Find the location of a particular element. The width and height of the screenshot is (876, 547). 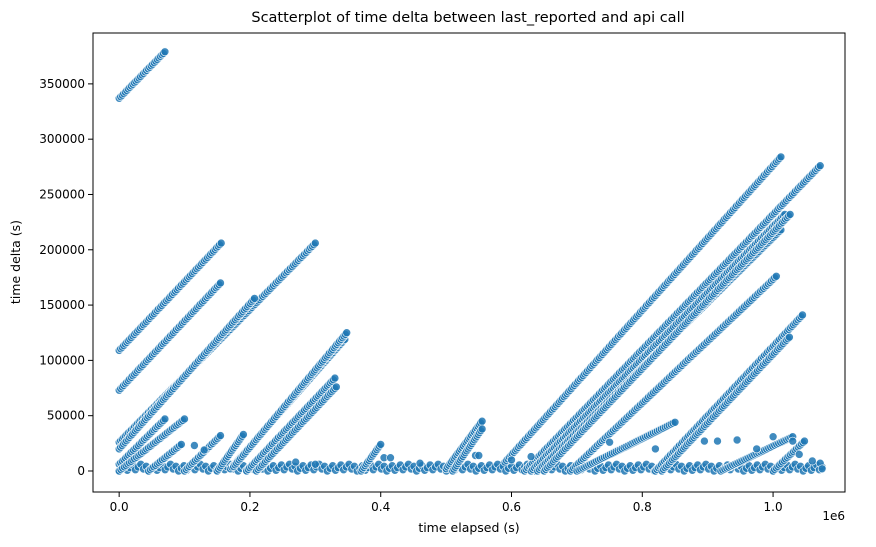

x-axis-title: time elapsed (s) is located at coordinates (468, 527).